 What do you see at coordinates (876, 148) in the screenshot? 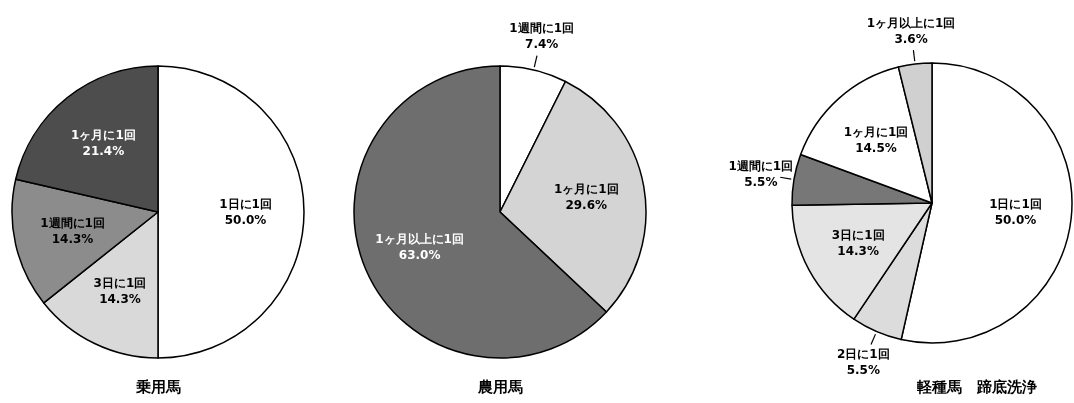
I see `data-label: 14.5%` at bounding box center [876, 148].